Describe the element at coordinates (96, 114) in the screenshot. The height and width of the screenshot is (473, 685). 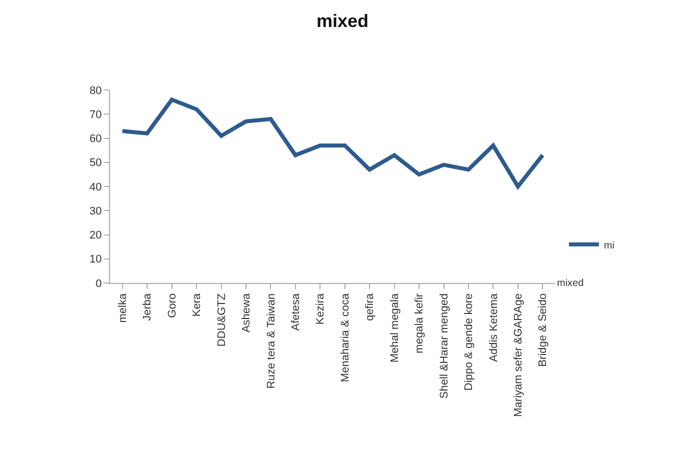
I see `y-tick-label: 70` at that location.